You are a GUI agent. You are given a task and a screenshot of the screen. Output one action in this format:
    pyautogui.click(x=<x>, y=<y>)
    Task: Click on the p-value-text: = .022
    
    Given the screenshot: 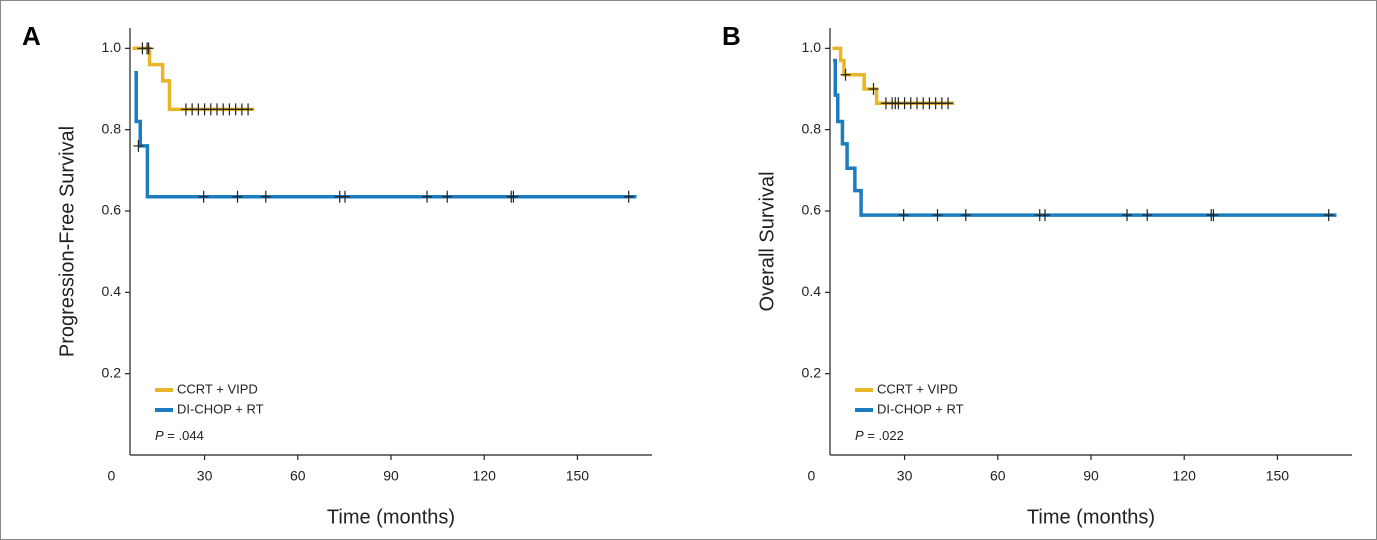 What is the action you would take?
    pyautogui.click(x=885, y=435)
    